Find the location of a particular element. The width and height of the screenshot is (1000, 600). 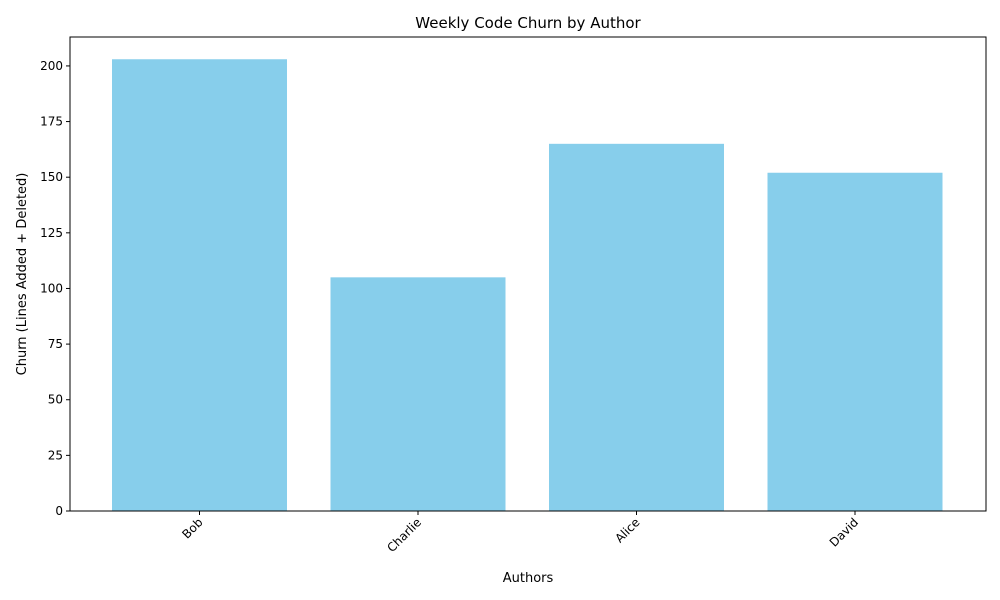

bar-charlie is located at coordinates (418, 394).